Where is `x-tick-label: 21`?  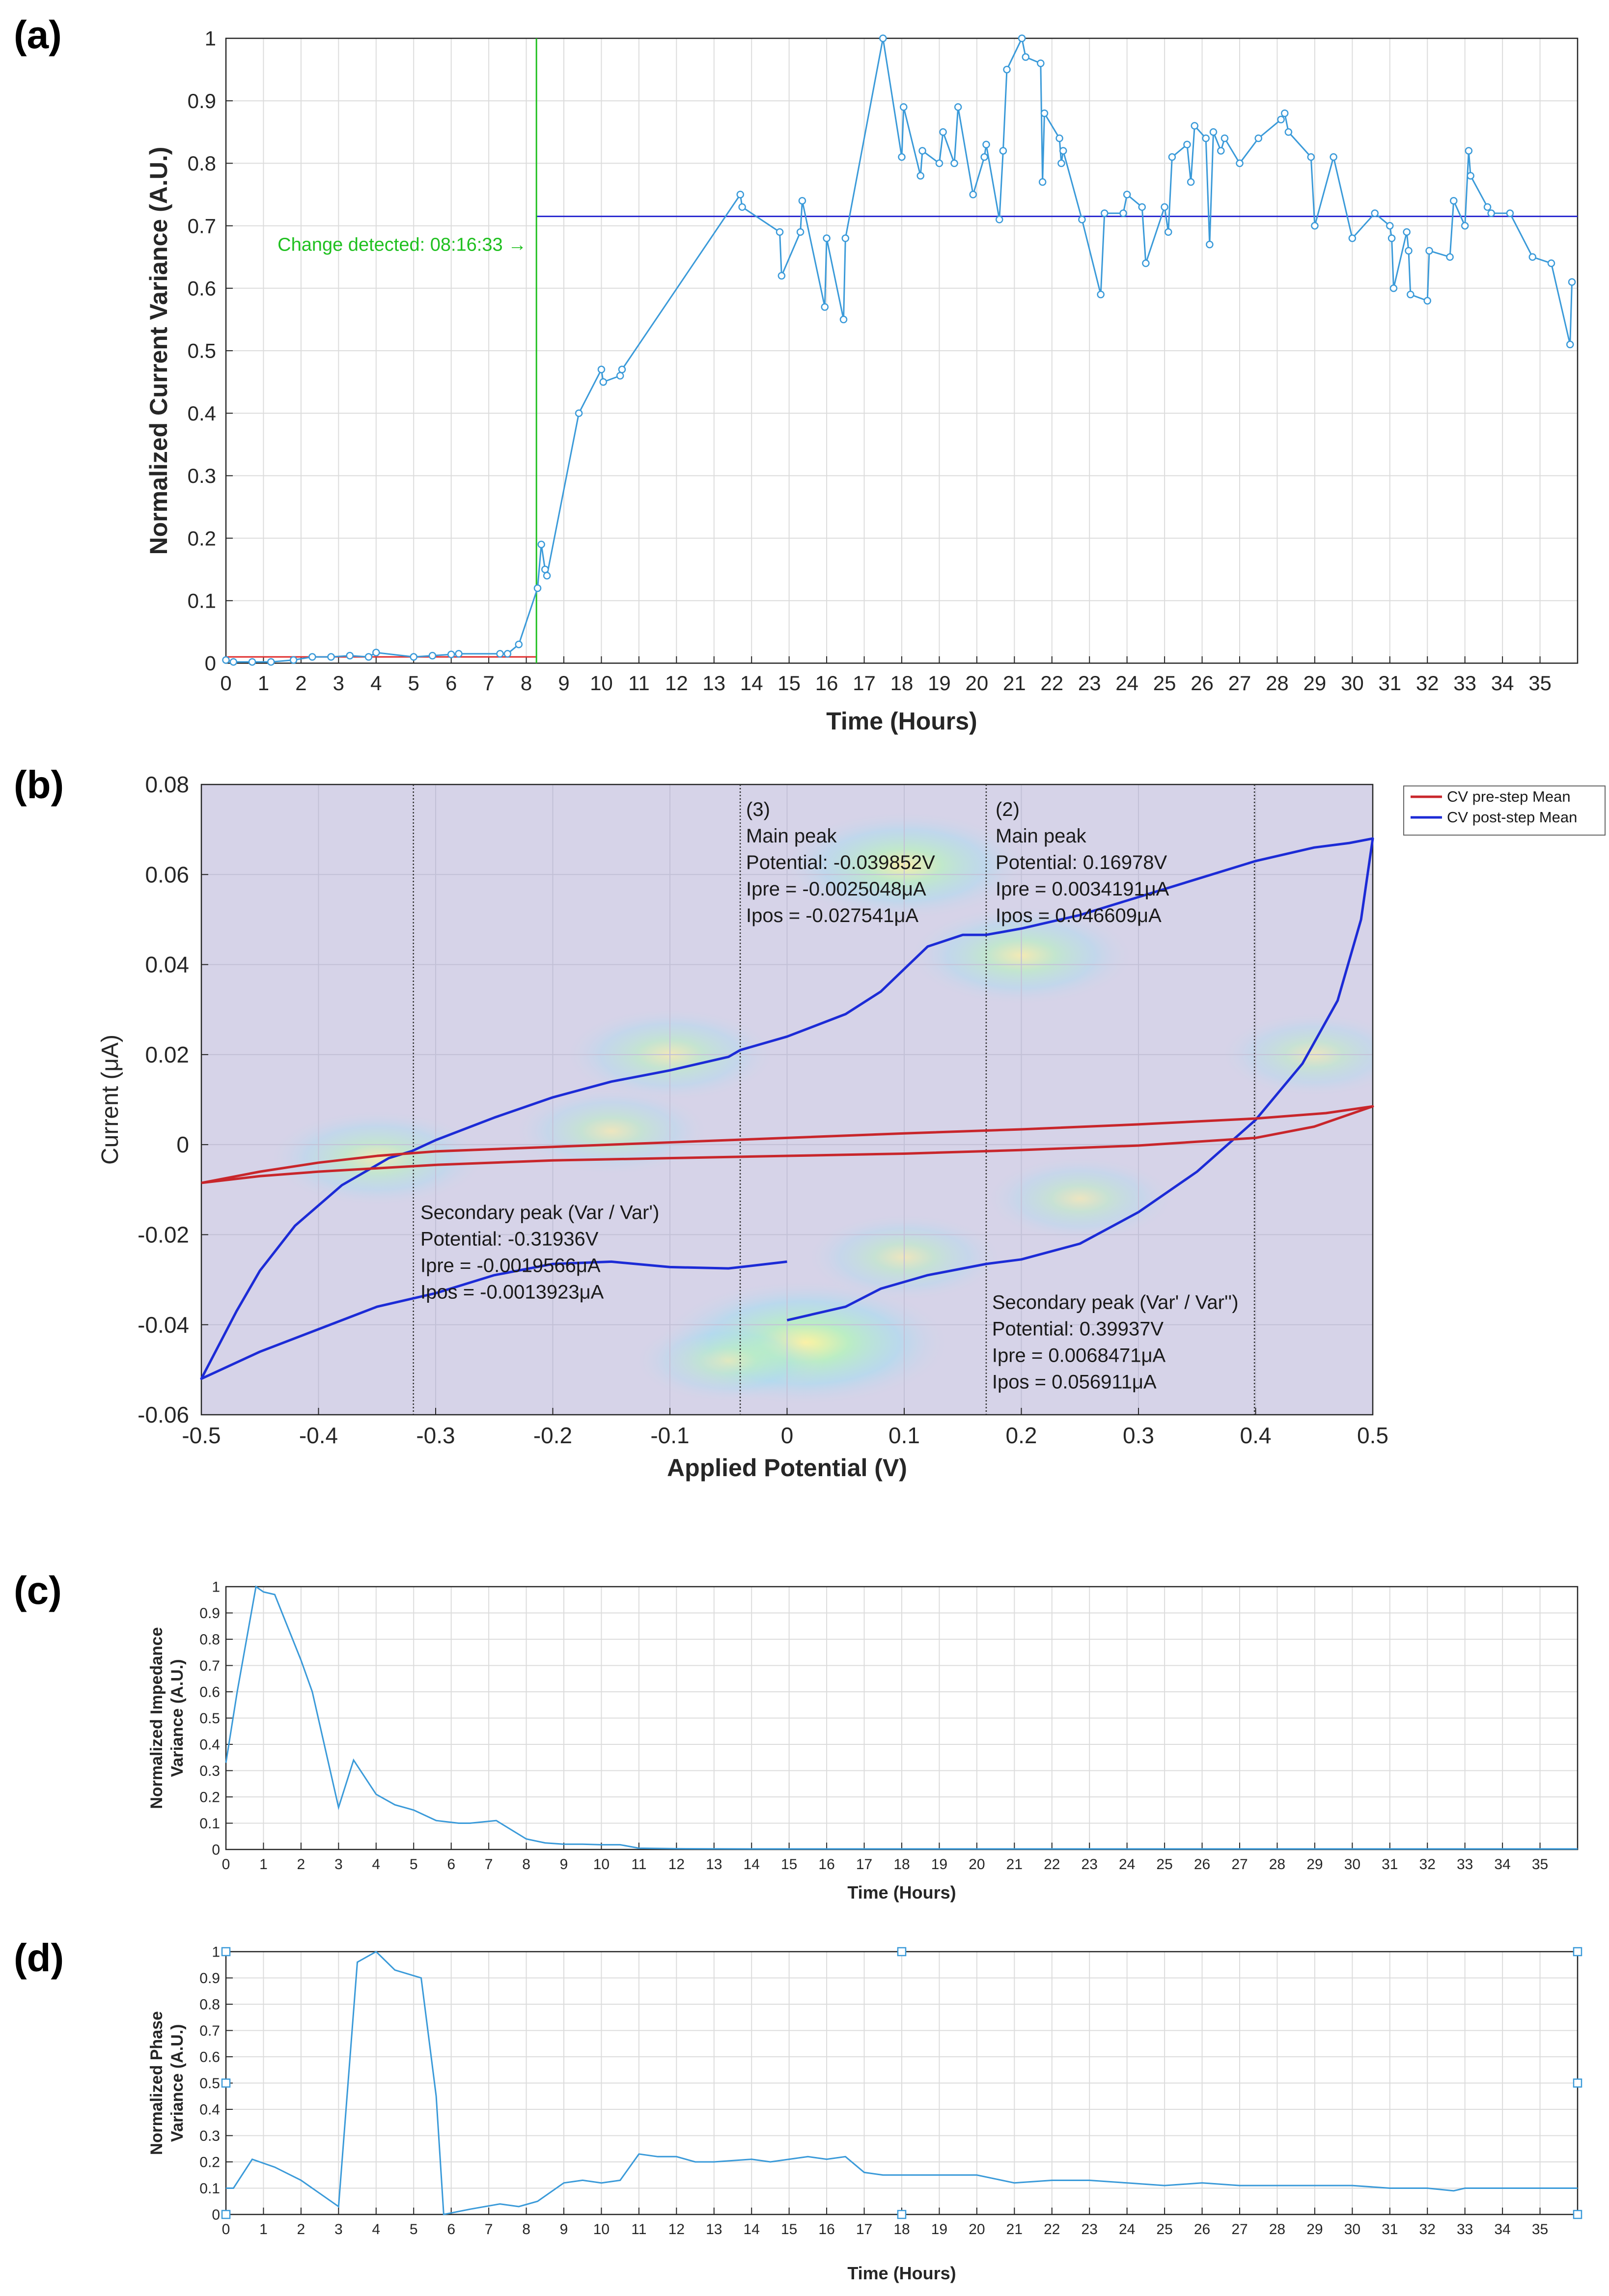 x-tick-label: 21 is located at coordinates (1014, 1864).